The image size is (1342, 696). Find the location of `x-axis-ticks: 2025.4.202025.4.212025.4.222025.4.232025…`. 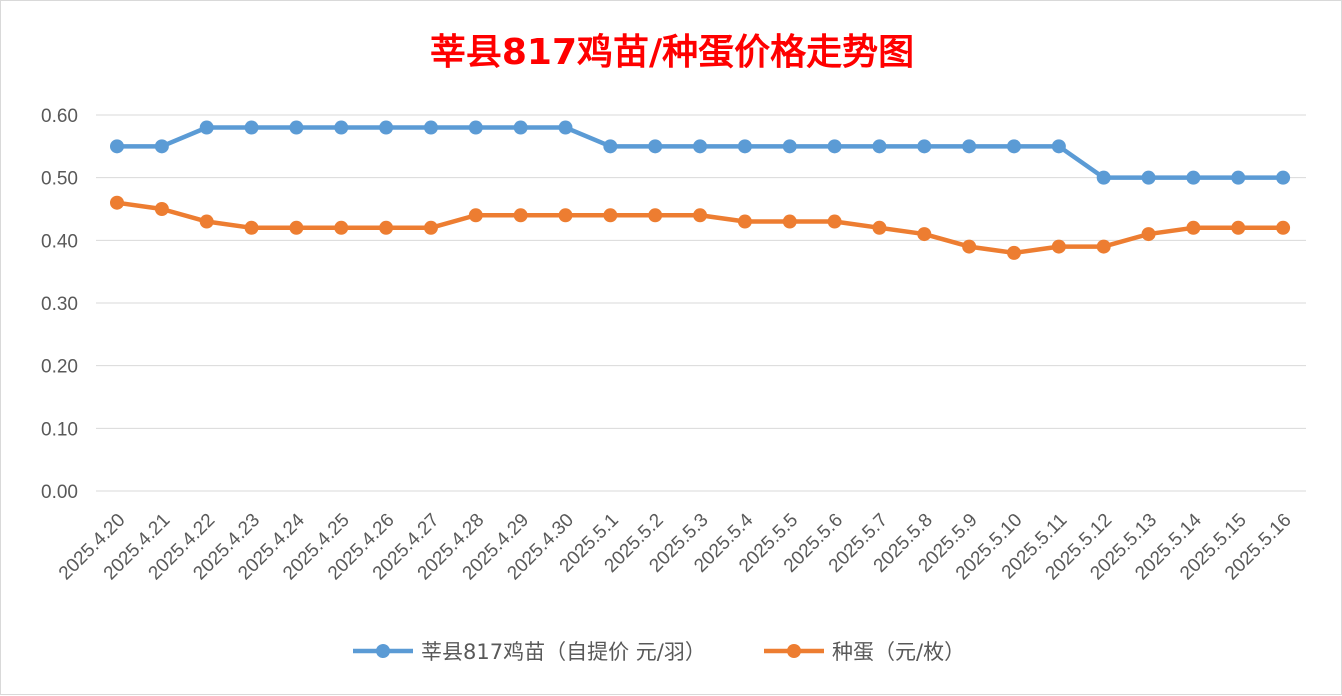

x-axis-ticks: 2025.4.202025.4.212025.4.222025.4.232025… is located at coordinates (675, 546).